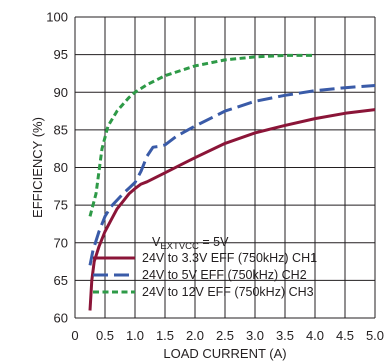  I want to click on y-tick-label: 80, so click(61, 167).